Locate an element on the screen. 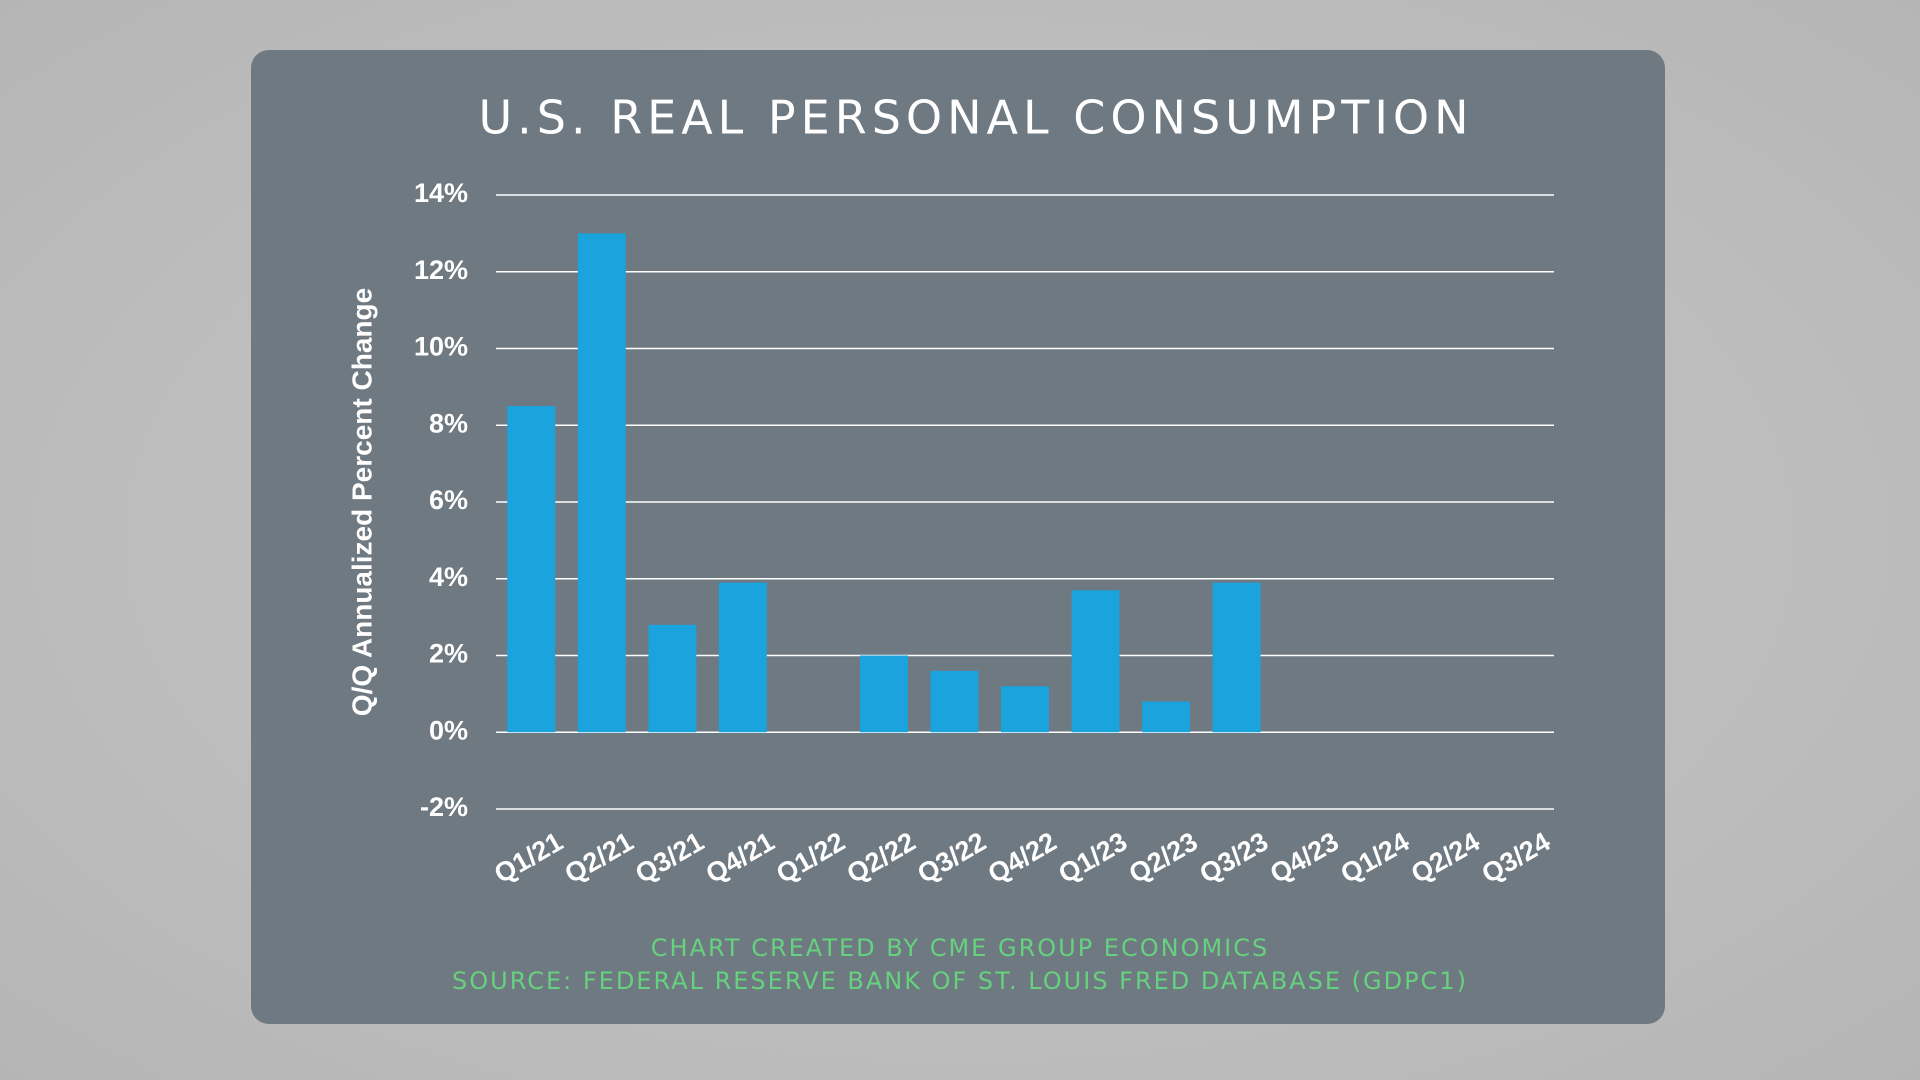 The width and height of the screenshot is (1920, 1080). y-tick-label: 6% is located at coordinates (448, 500).